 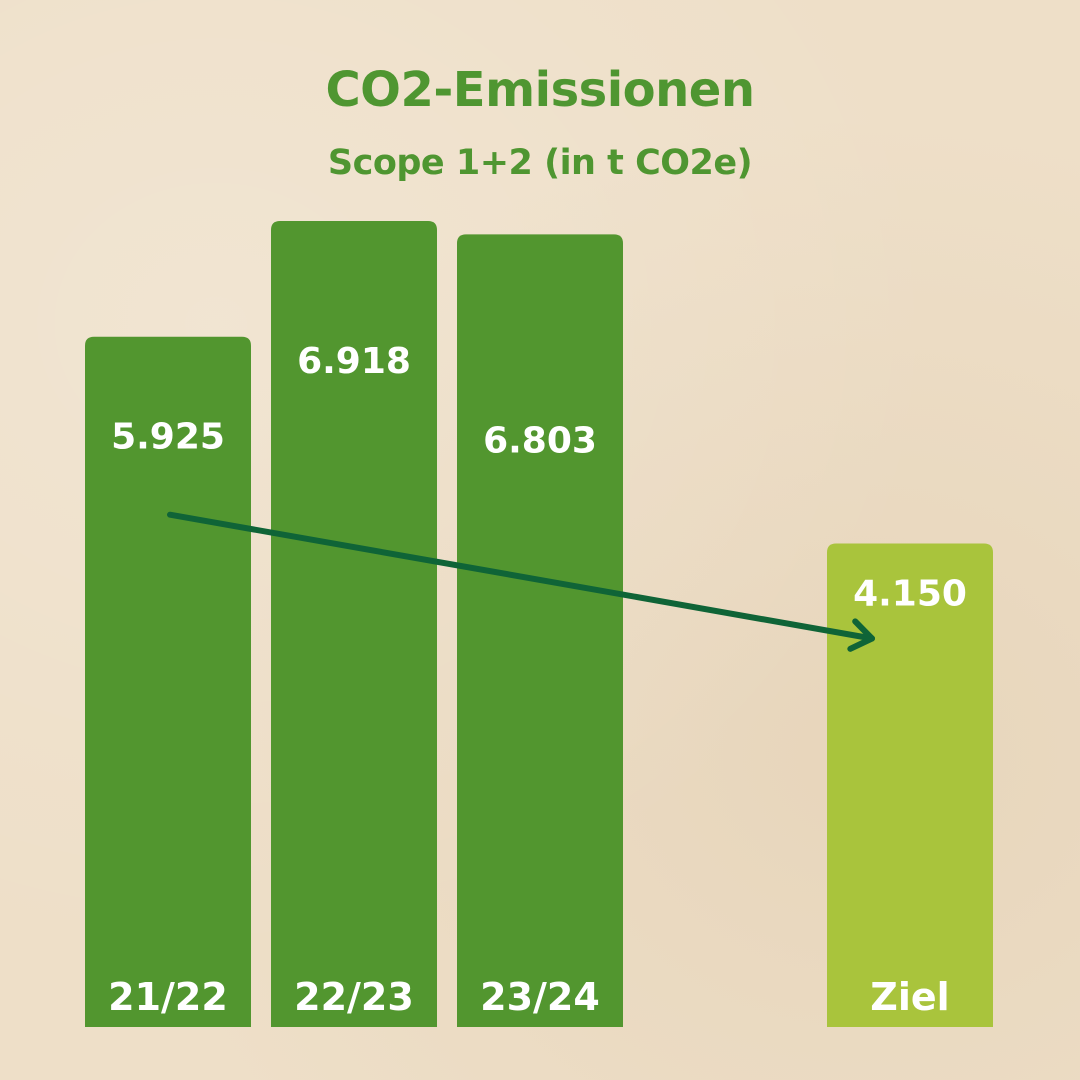 What do you see at coordinates (540, 997) in the screenshot?
I see `category-label: 23/24` at bounding box center [540, 997].